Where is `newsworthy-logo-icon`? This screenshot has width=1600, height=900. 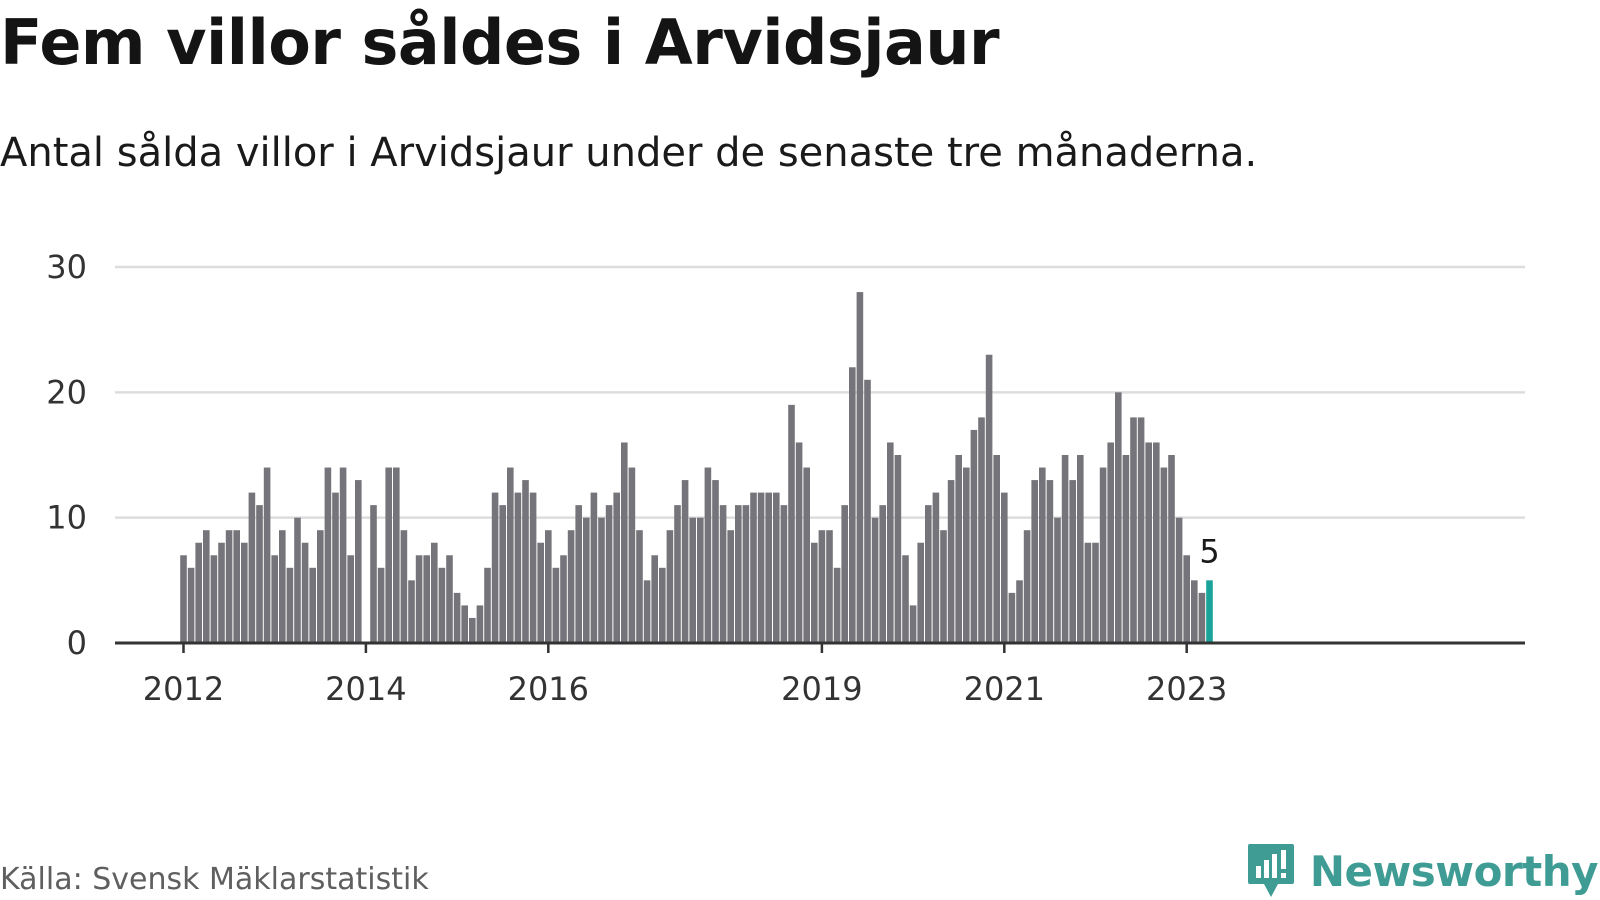
newsworthy-logo-icon is located at coordinates (1270, 870).